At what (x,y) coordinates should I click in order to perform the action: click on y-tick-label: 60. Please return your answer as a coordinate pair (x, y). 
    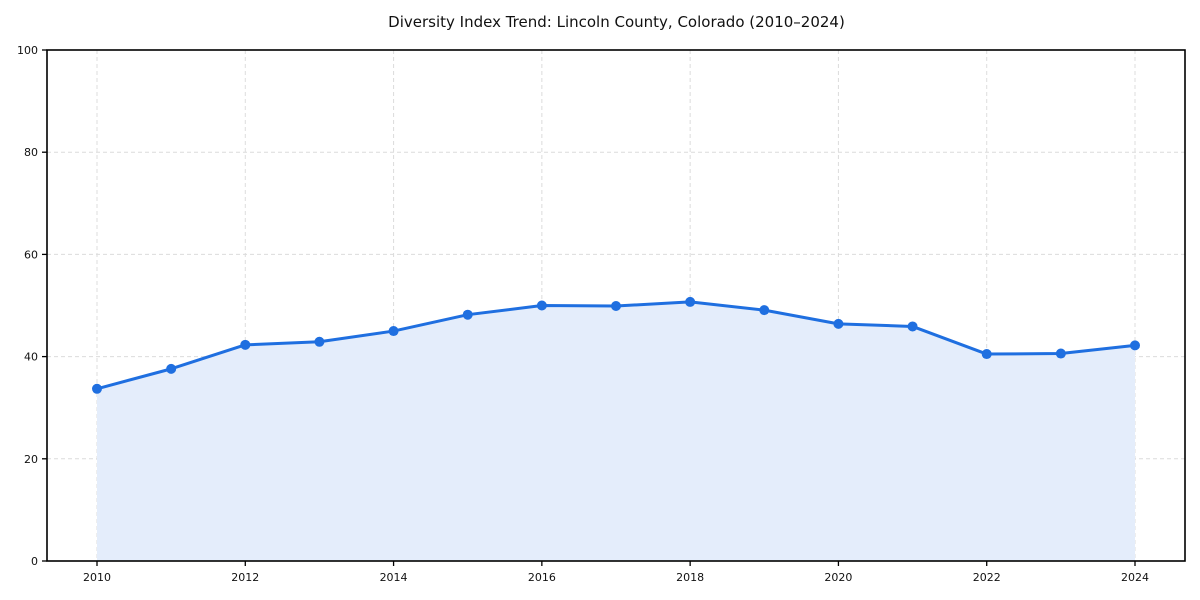
    Looking at the image, I should click on (31, 254).